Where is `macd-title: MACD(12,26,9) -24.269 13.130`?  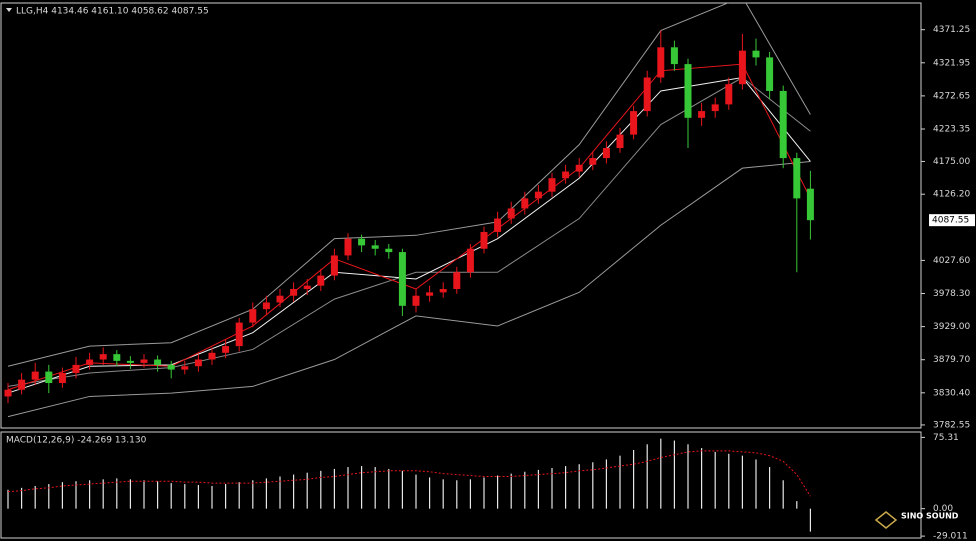 macd-title: MACD(12,26,9) -24.269 13.130 is located at coordinates (76, 441).